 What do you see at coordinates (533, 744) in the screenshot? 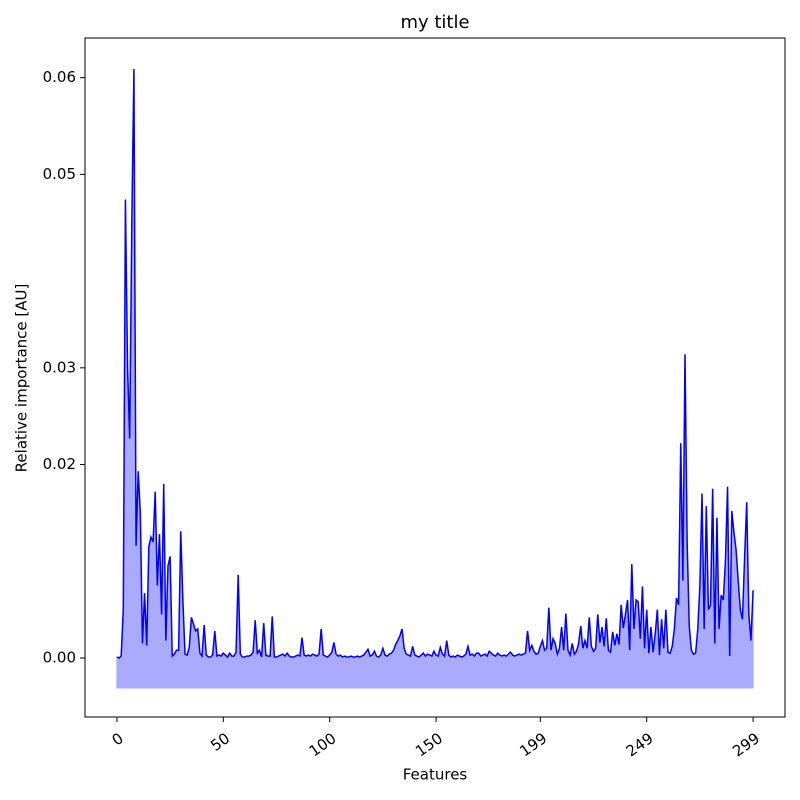
I see `x-tick-label: 199` at bounding box center [533, 744].